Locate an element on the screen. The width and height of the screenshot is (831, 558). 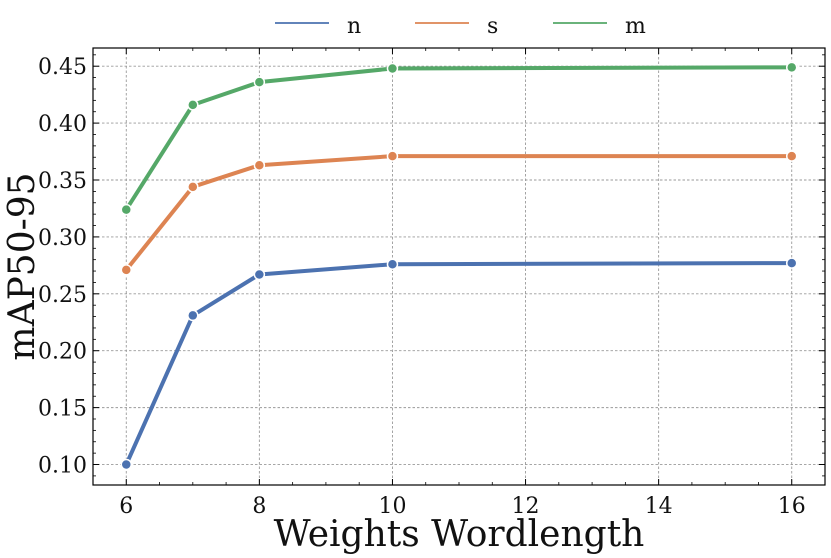
y-tick-label: 0.15 is located at coordinates (62, 409).